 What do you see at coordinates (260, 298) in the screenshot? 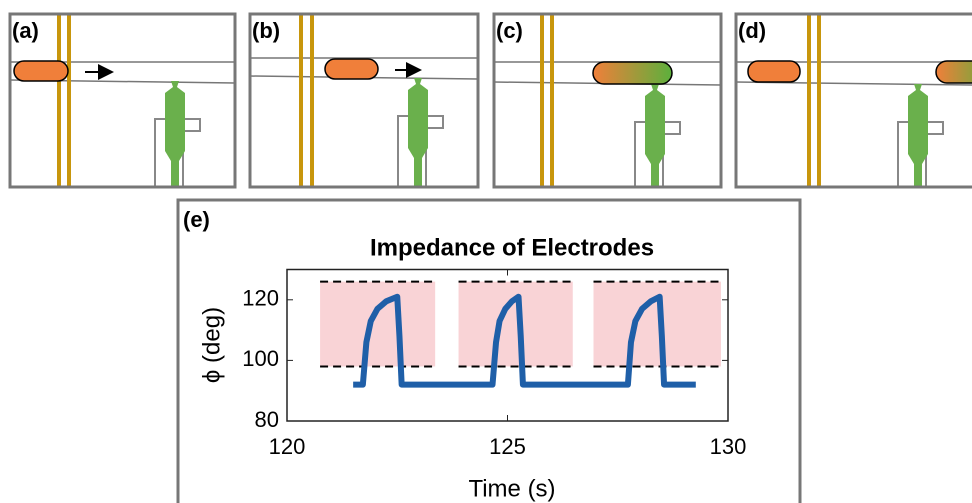
I see `y-tick-label: 120` at bounding box center [260, 298].